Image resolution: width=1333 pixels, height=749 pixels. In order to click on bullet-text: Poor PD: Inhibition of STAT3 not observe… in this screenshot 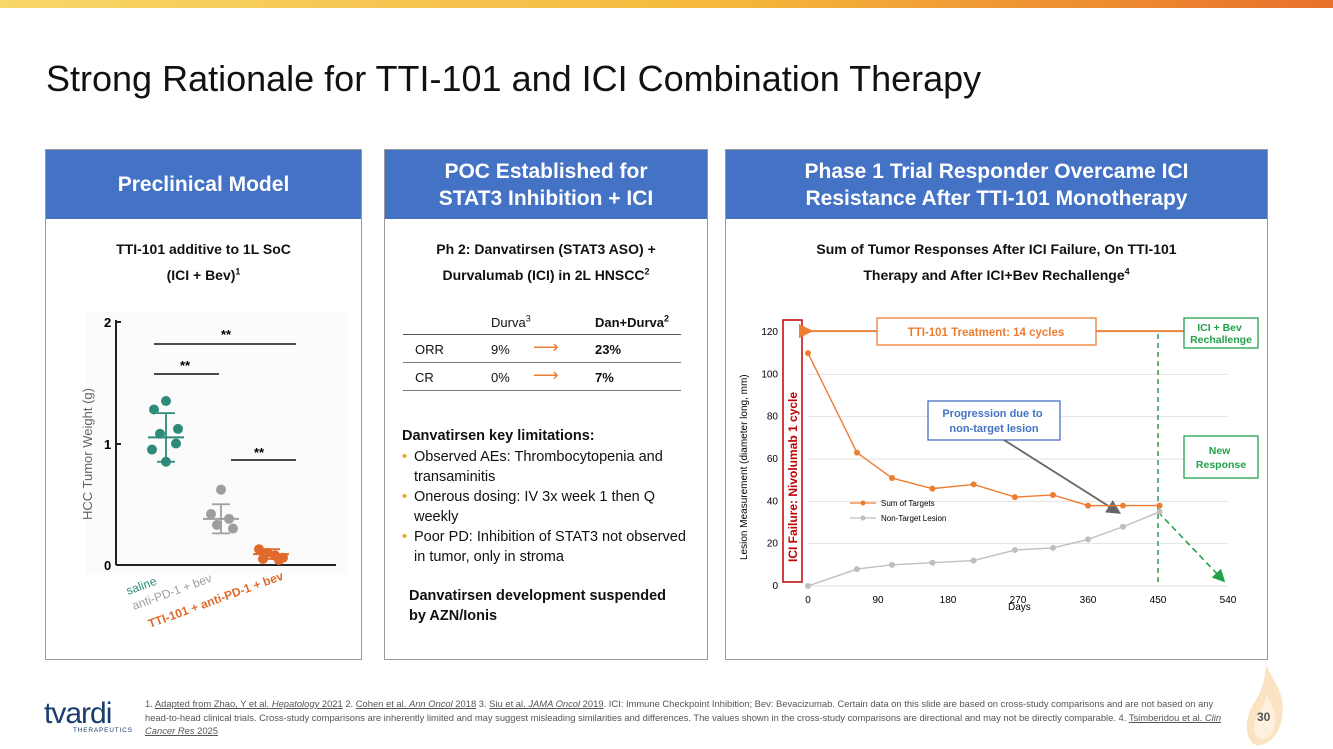, I will do `click(550, 547)`.